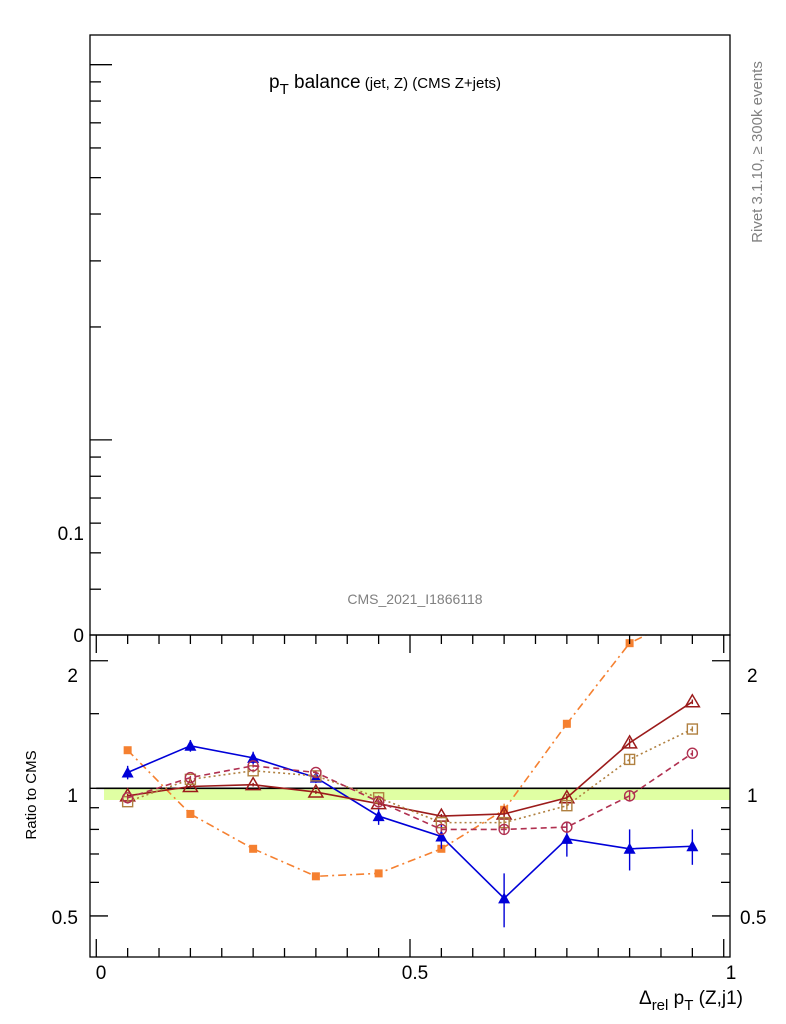 Image resolution: width=786 pixels, height=1024 pixels. I want to click on series-line-pinkred, so click(410, 791).